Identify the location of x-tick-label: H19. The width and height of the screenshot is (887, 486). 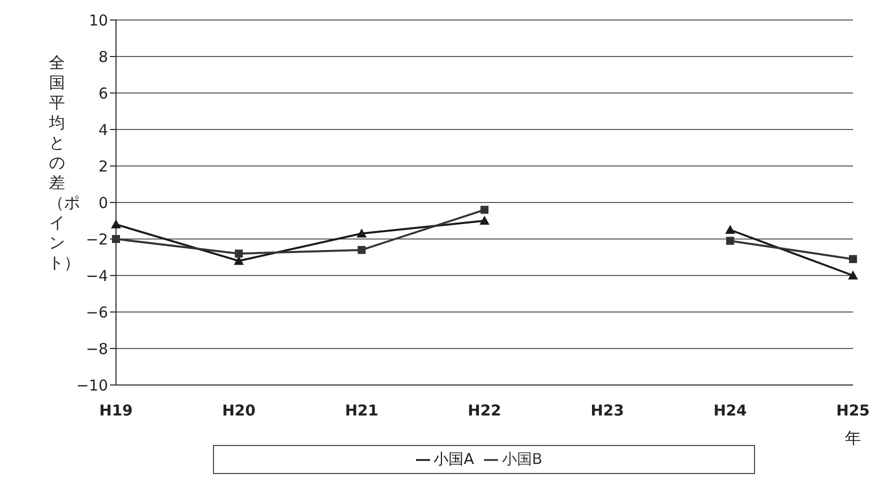
(116, 411).